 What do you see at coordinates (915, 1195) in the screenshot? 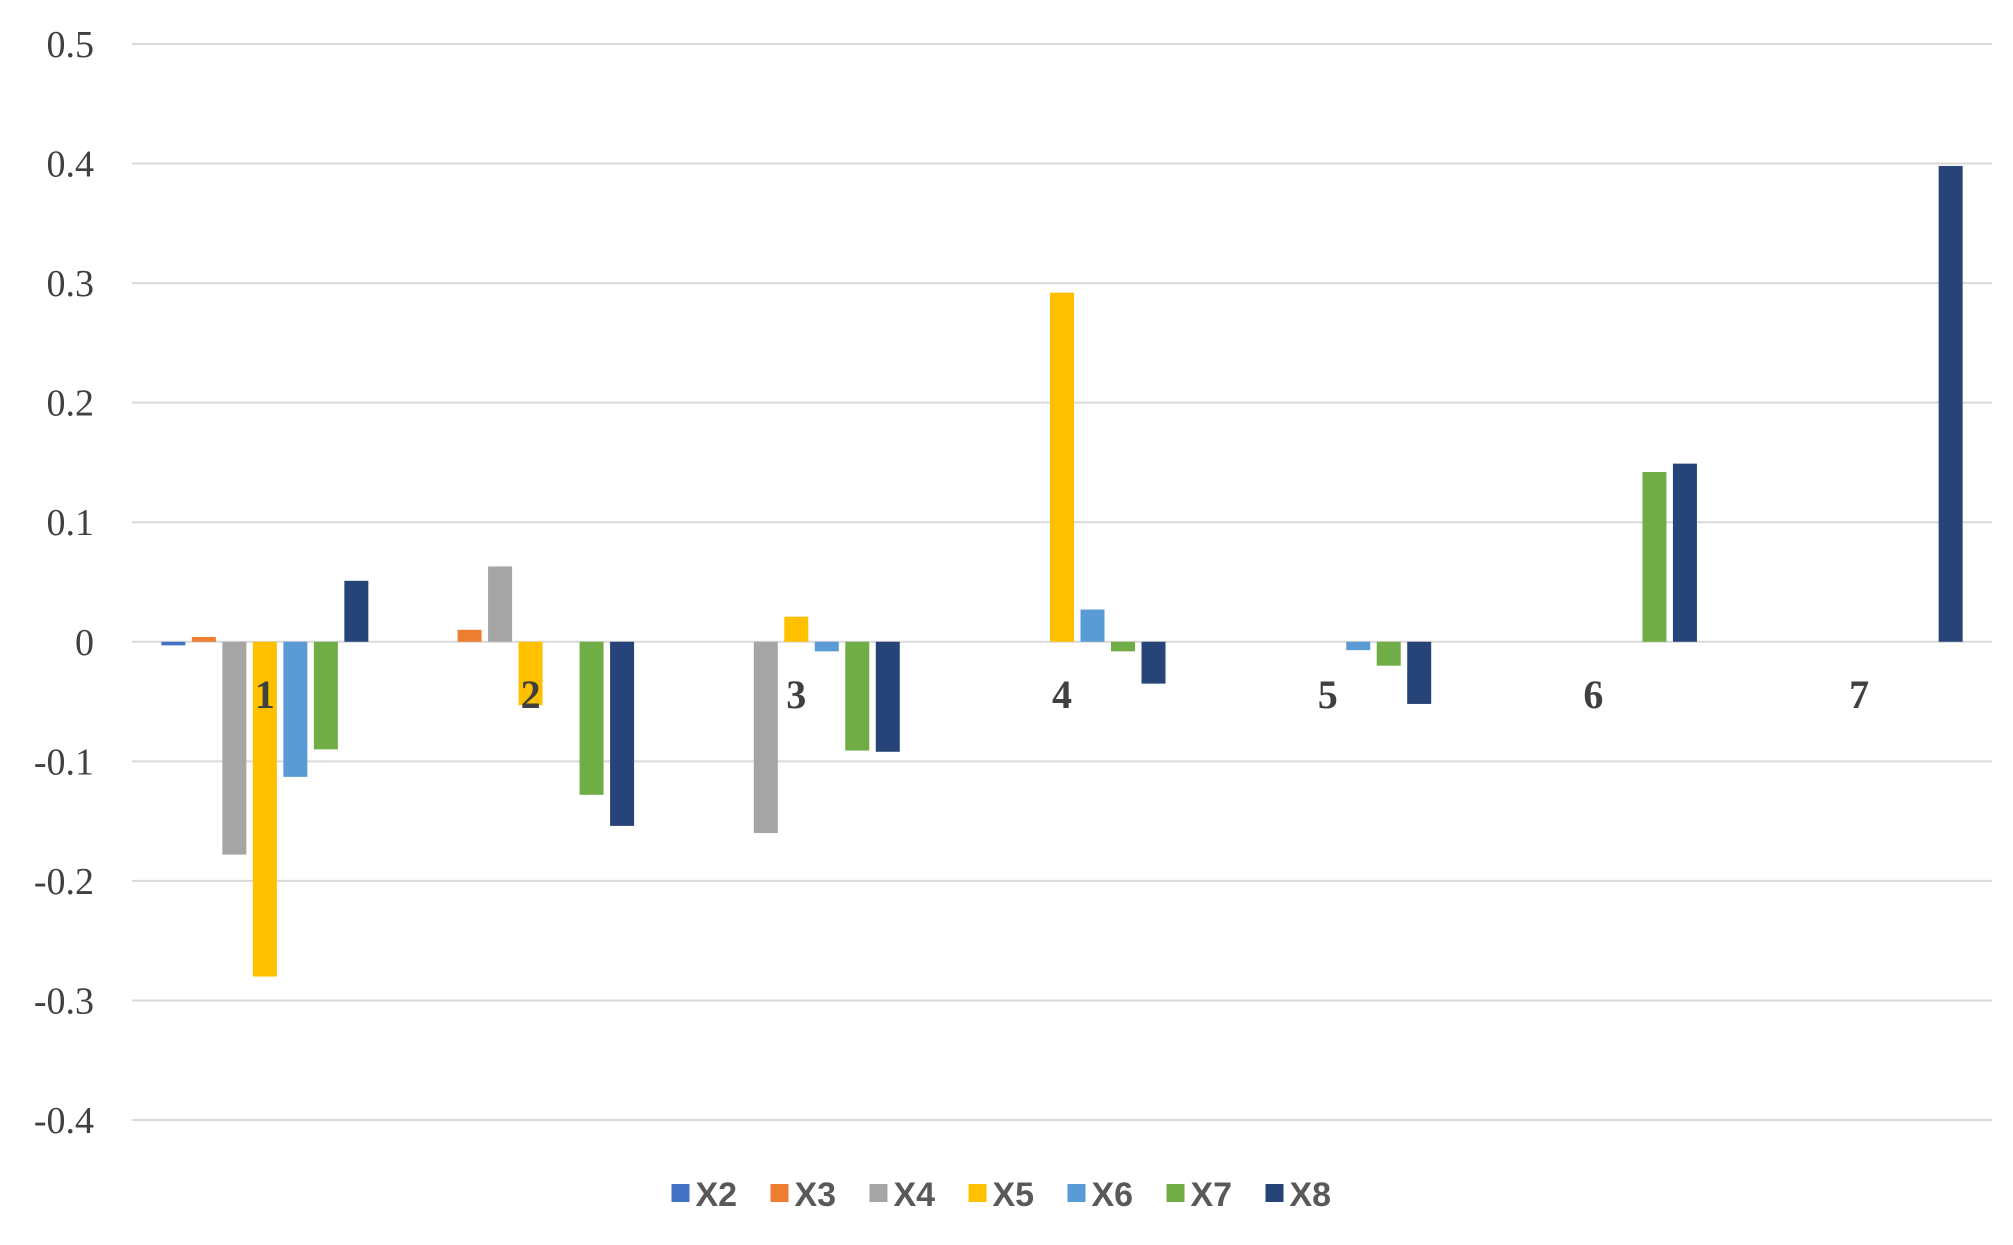
I see `legend-label: X4` at bounding box center [915, 1195].